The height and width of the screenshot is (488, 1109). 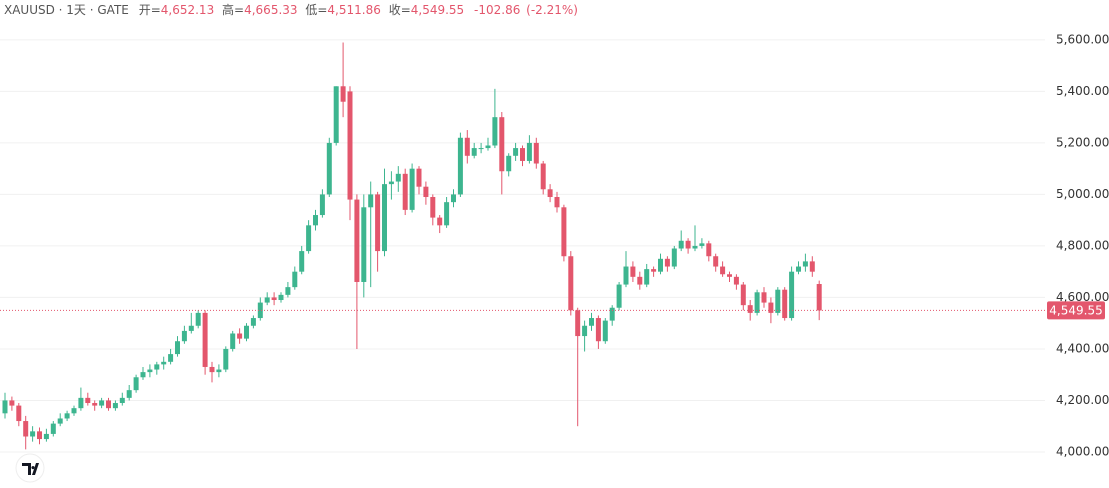 I want to click on high-label: 高=, so click(x=233, y=9).